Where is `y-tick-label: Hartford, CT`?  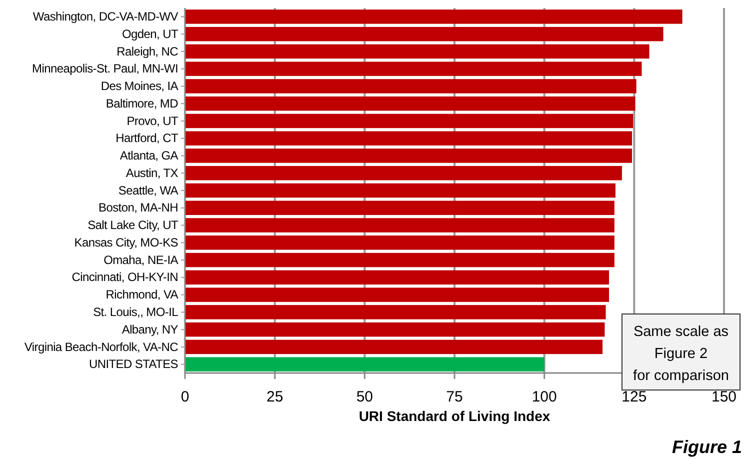
y-tick-label: Hartford, CT is located at coordinates (147, 138).